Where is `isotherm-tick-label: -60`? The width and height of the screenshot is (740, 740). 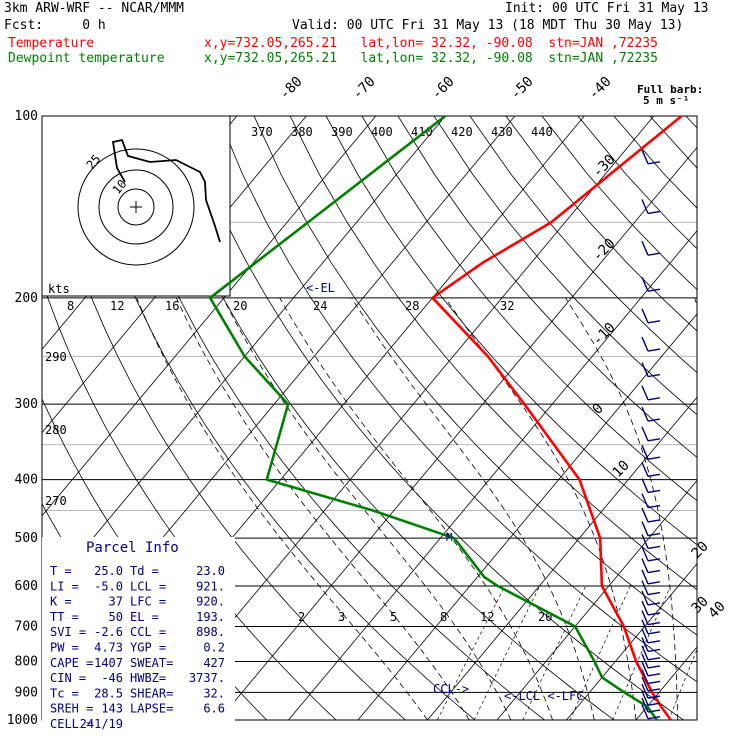 isotherm-tick-label: -60 is located at coordinates (443, 88).